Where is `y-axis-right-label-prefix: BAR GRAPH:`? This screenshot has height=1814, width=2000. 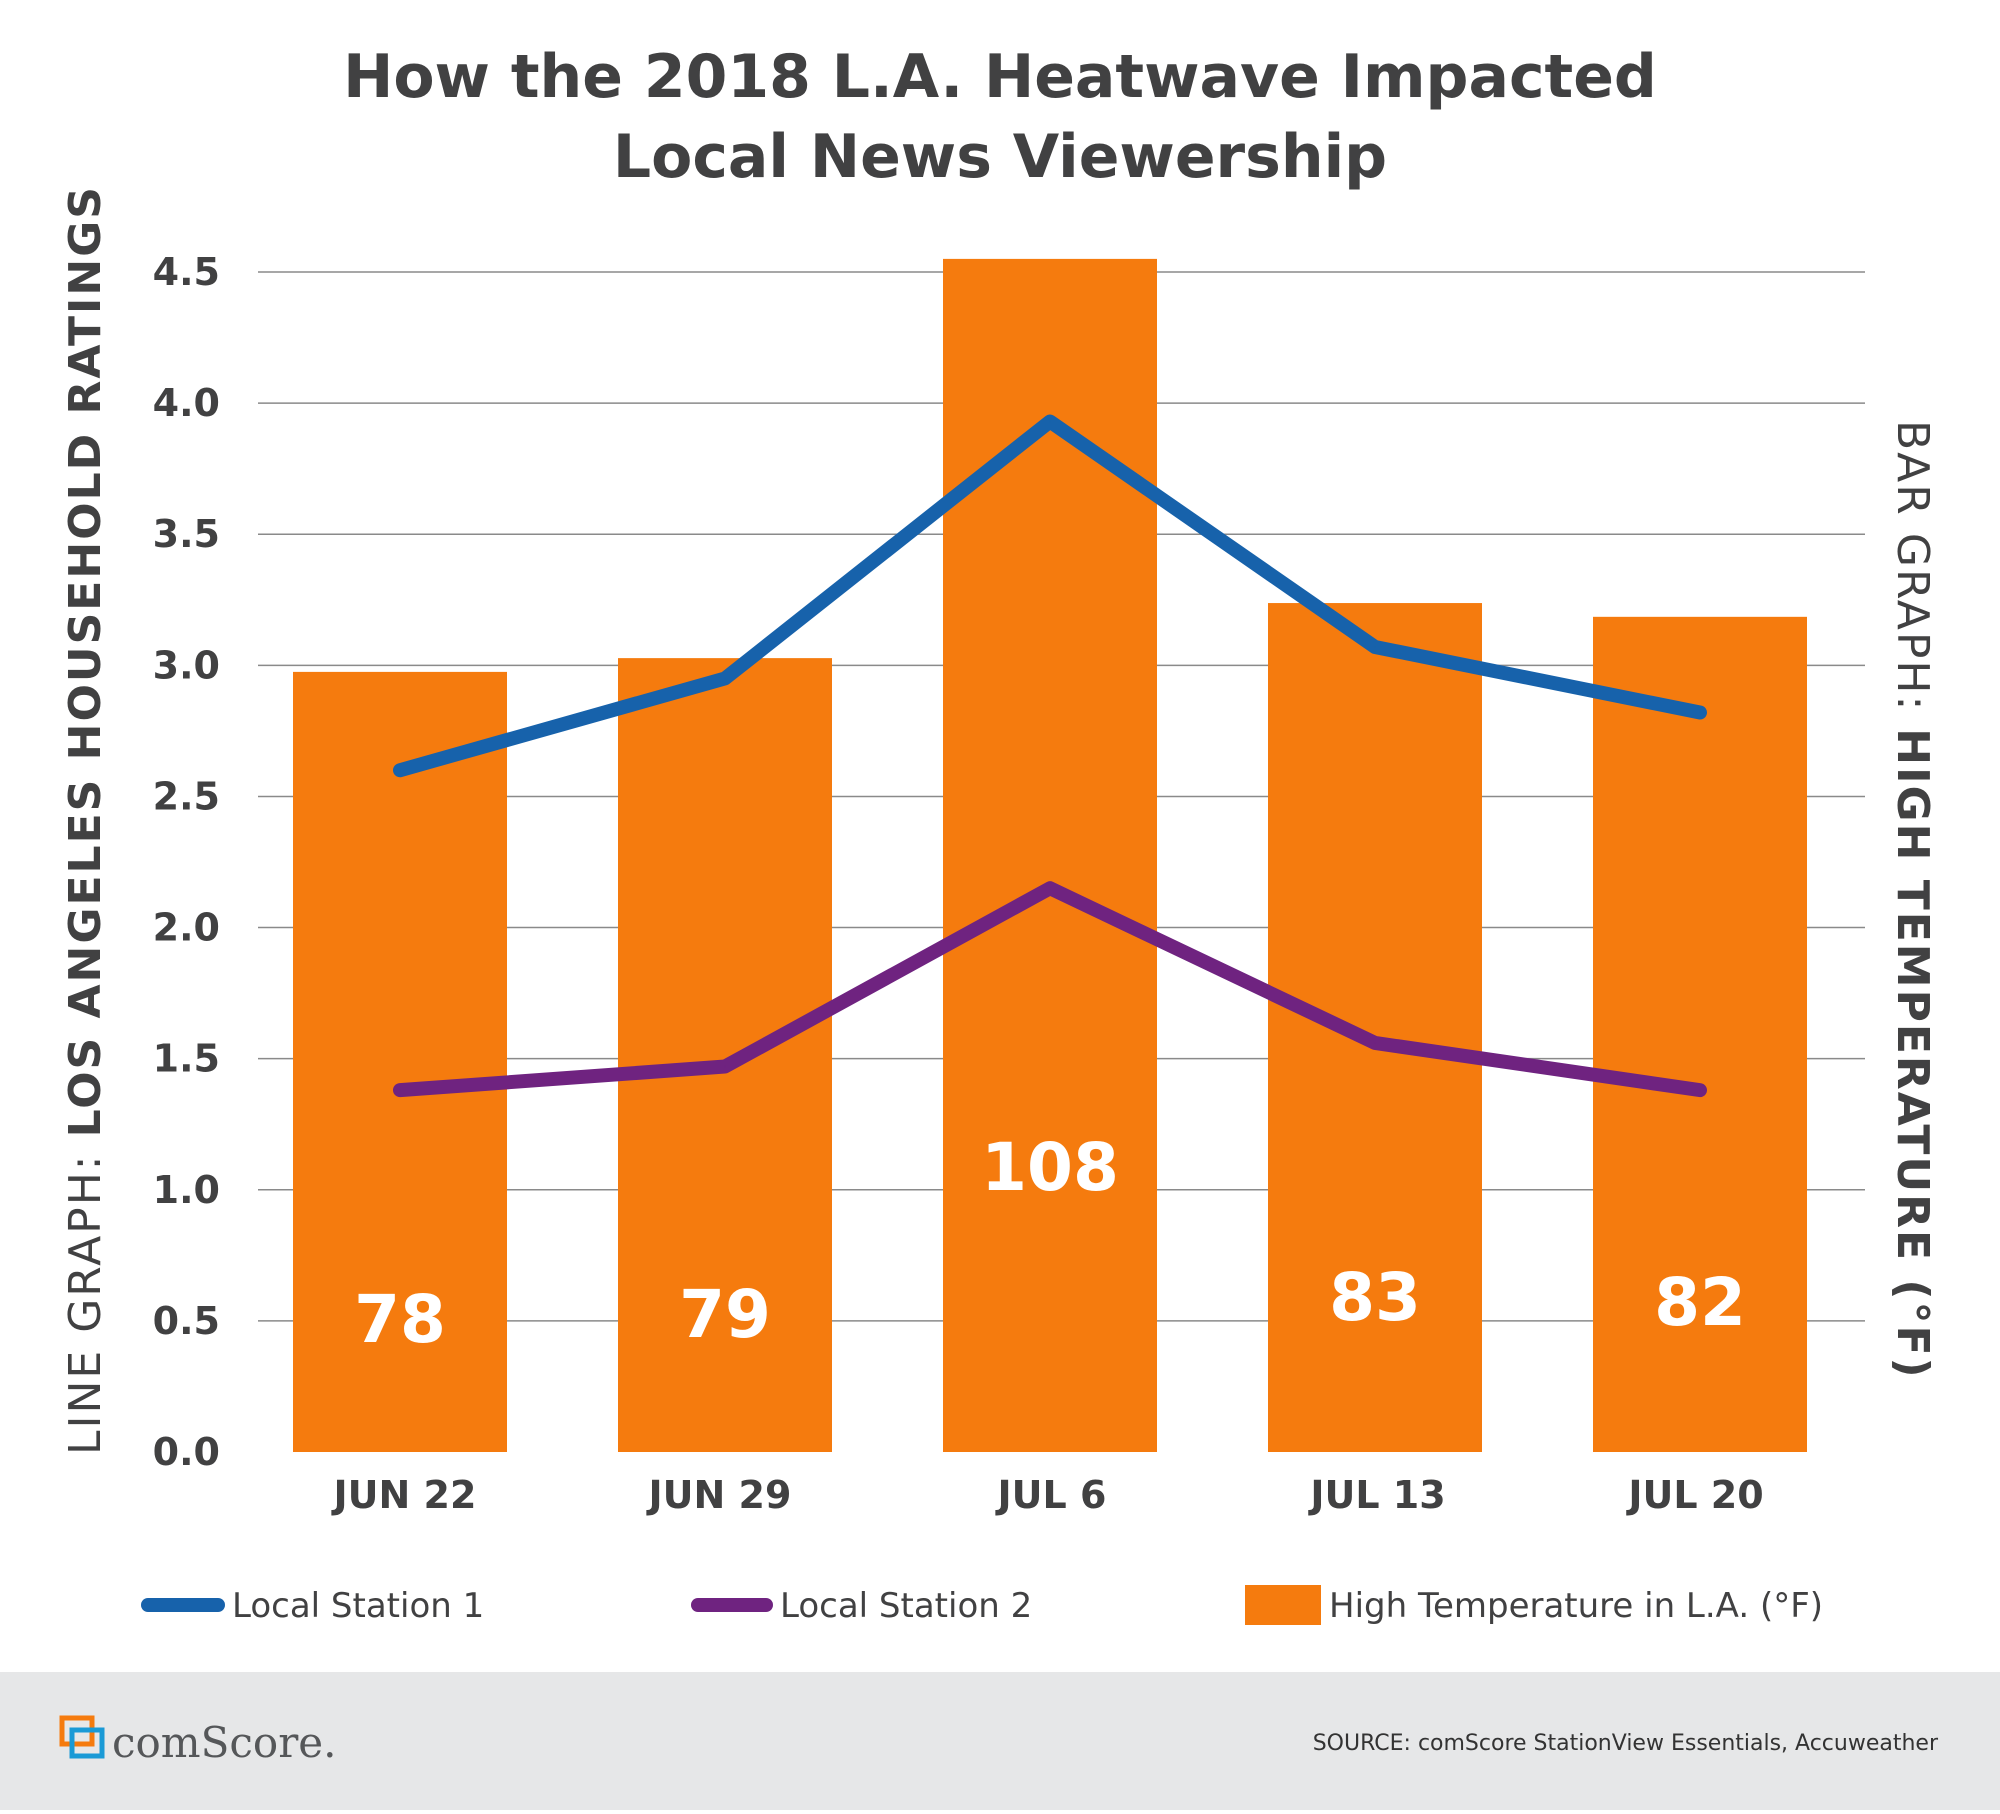
y-axis-right-label-prefix: BAR GRAPH: is located at coordinates (1912, 574).